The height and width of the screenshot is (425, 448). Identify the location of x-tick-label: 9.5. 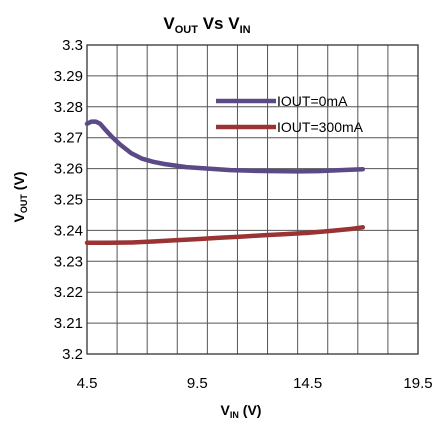
(197, 383).